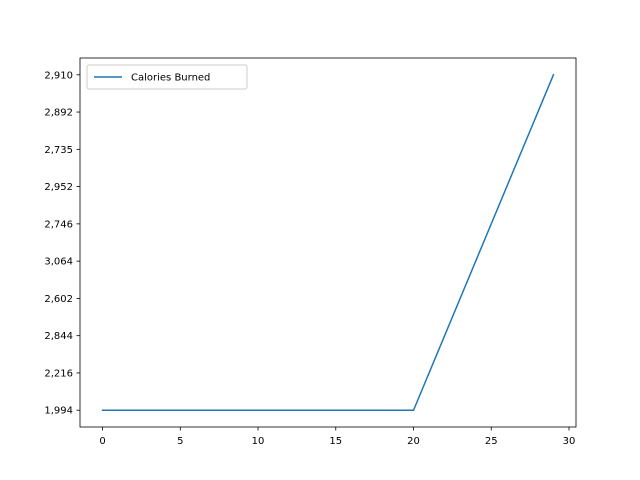 The height and width of the screenshot is (480, 640). Describe the element at coordinates (58, 336) in the screenshot. I see `y-tick-label-2: 2,844` at that location.